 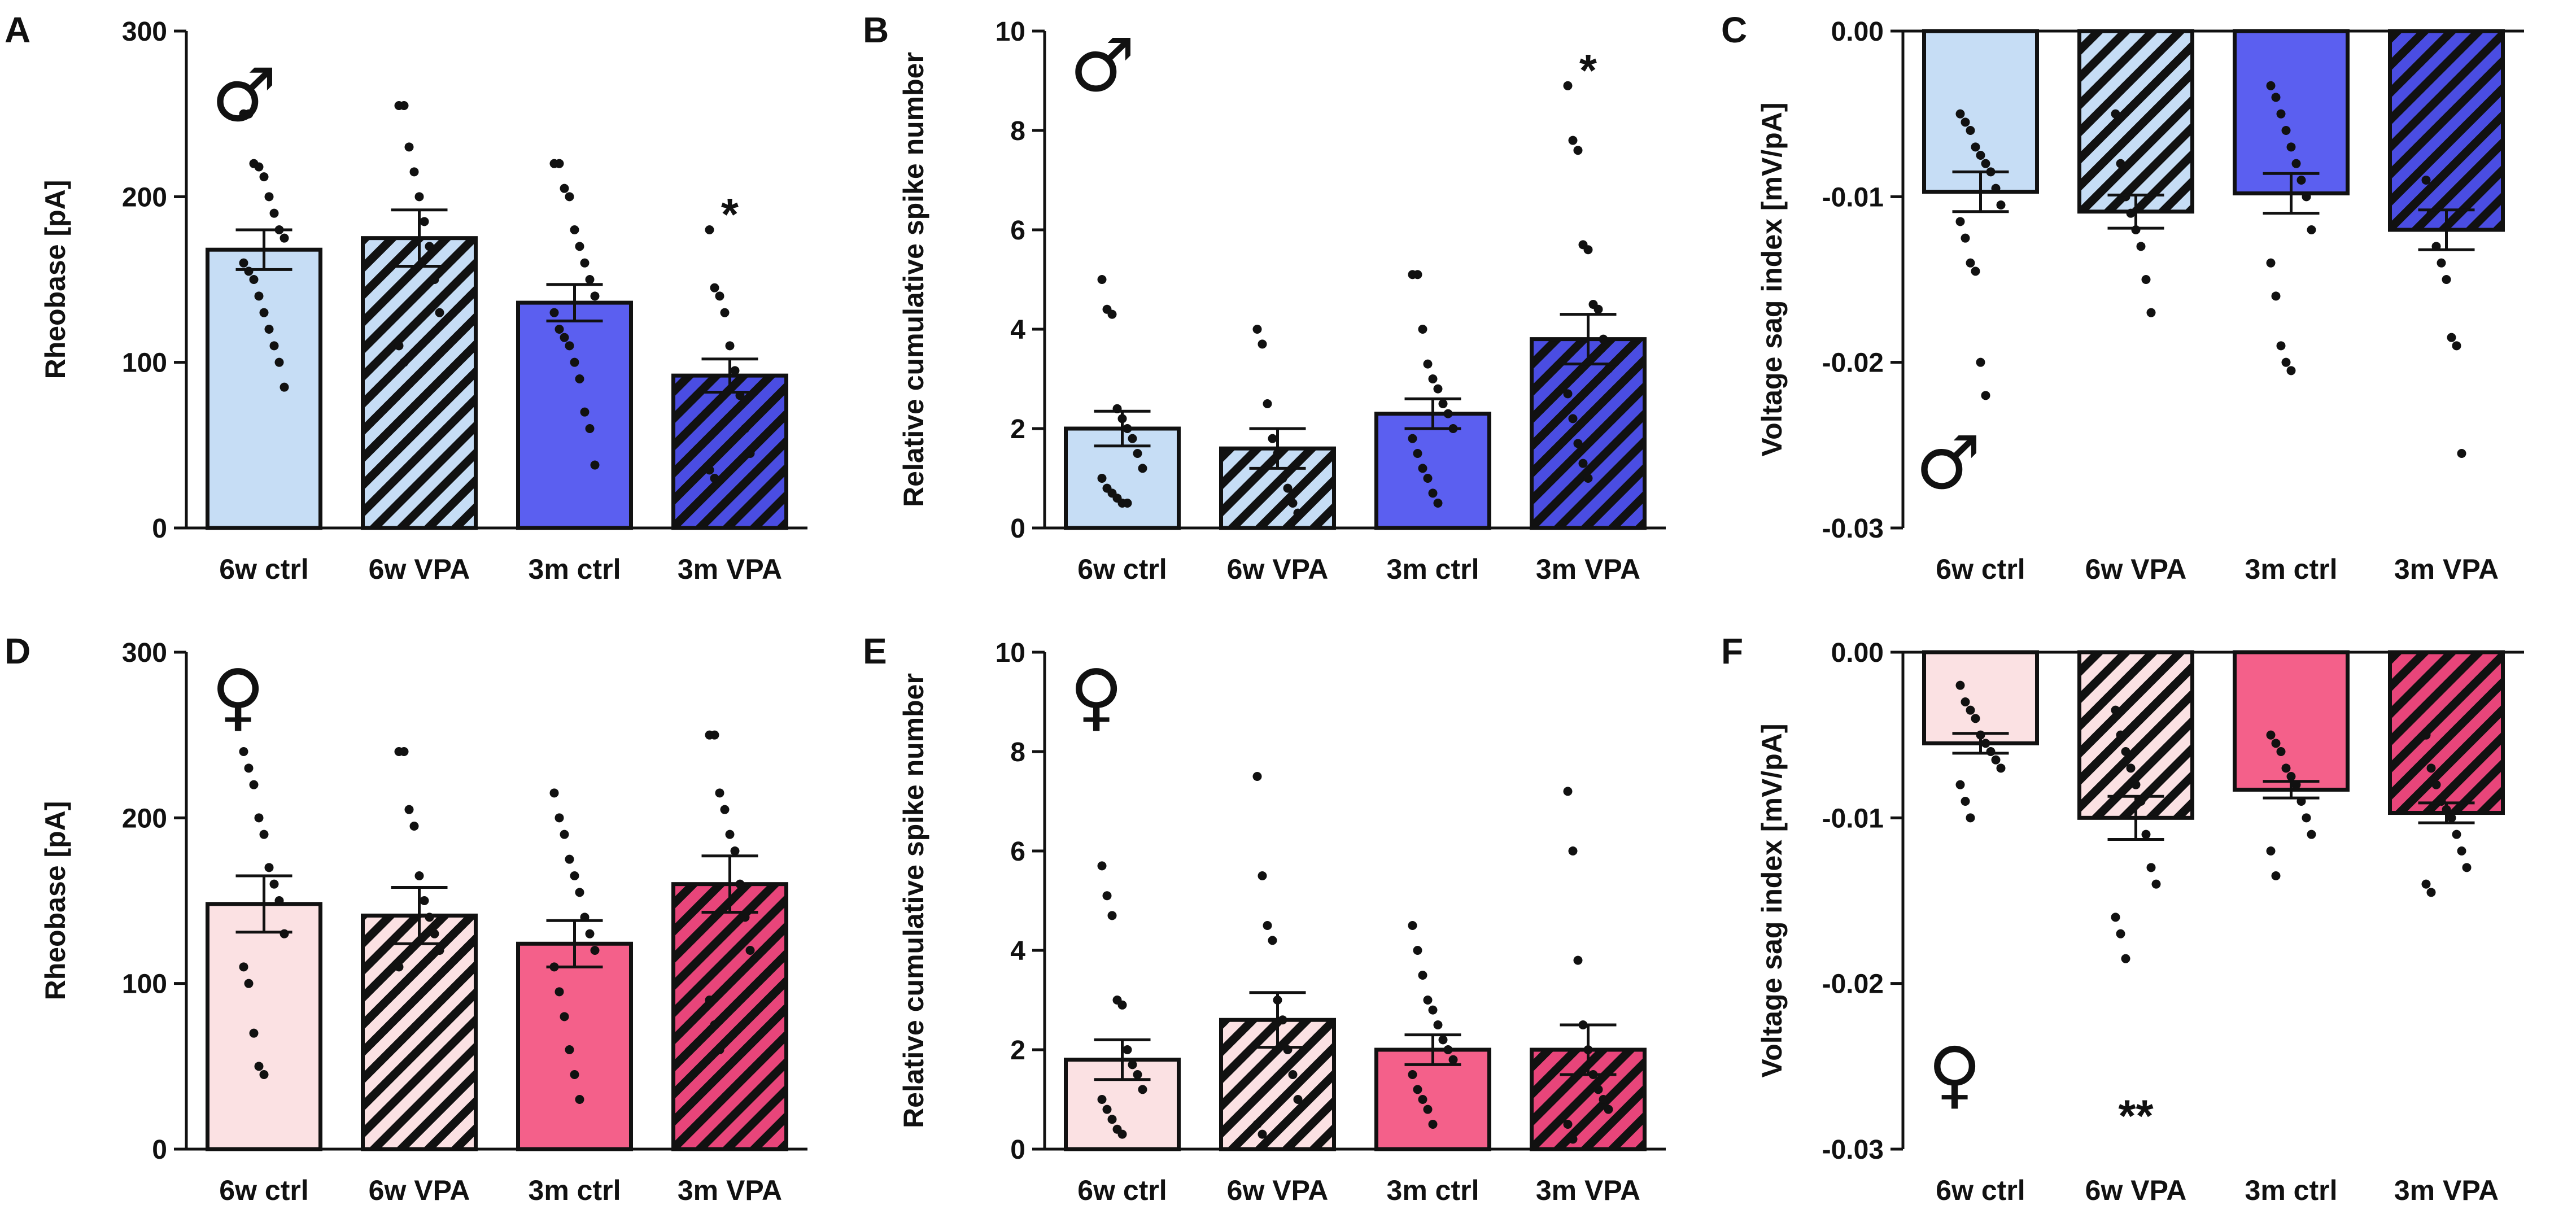 What do you see at coordinates (1734, 30) in the screenshot?
I see `panel-letter: C` at bounding box center [1734, 30].